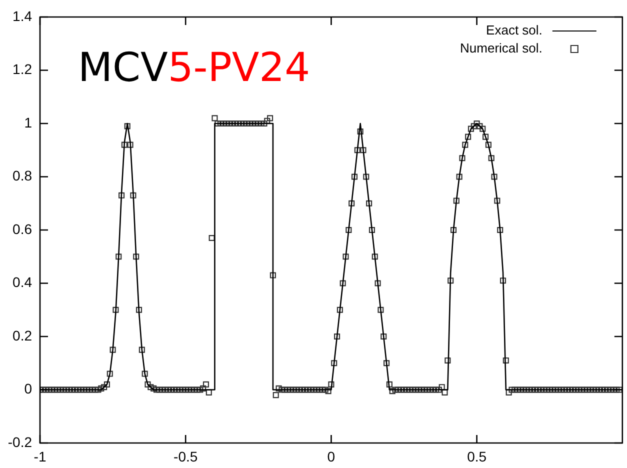 Image resolution: width=627 pixels, height=468 pixels. What do you see at coordinates (20, 442) in the screenshot?
I see `y-tick-label: -0.2` at bounding box center [20, 442].